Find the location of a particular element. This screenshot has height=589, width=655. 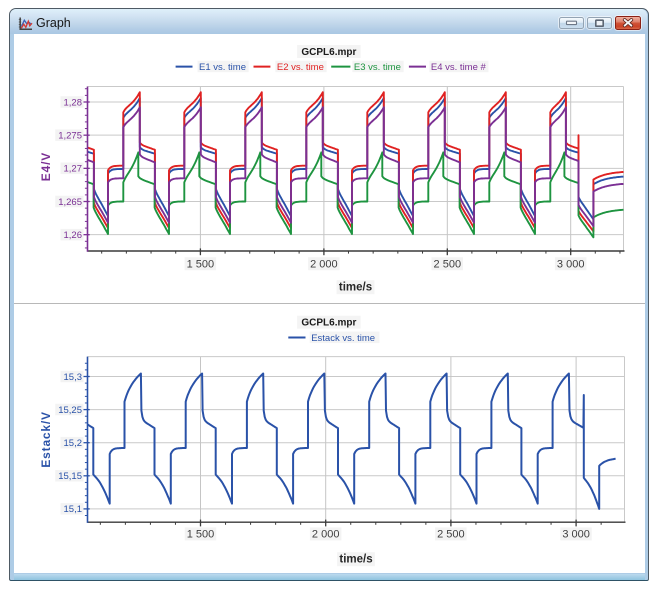

svg-text: 1,28 is located at coordinates (72, 102).